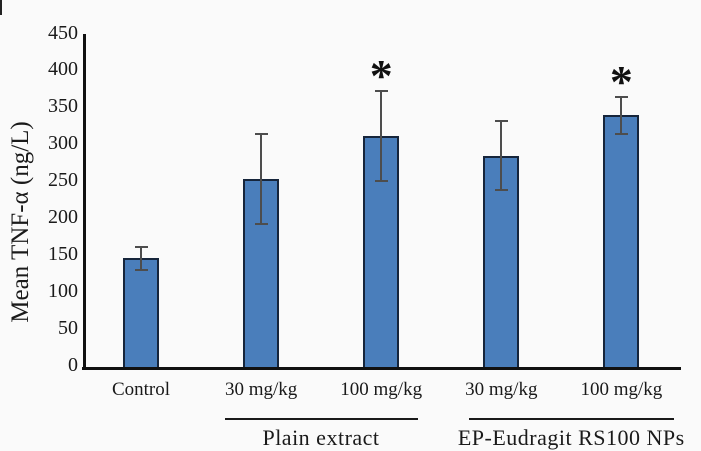 Image resolution: width=701 pixels, height=451 pixels. What do you see at coordinates (63, 106) in the screenshot?
I see `y-tick-label: 350` at bounding box center [63, 106].